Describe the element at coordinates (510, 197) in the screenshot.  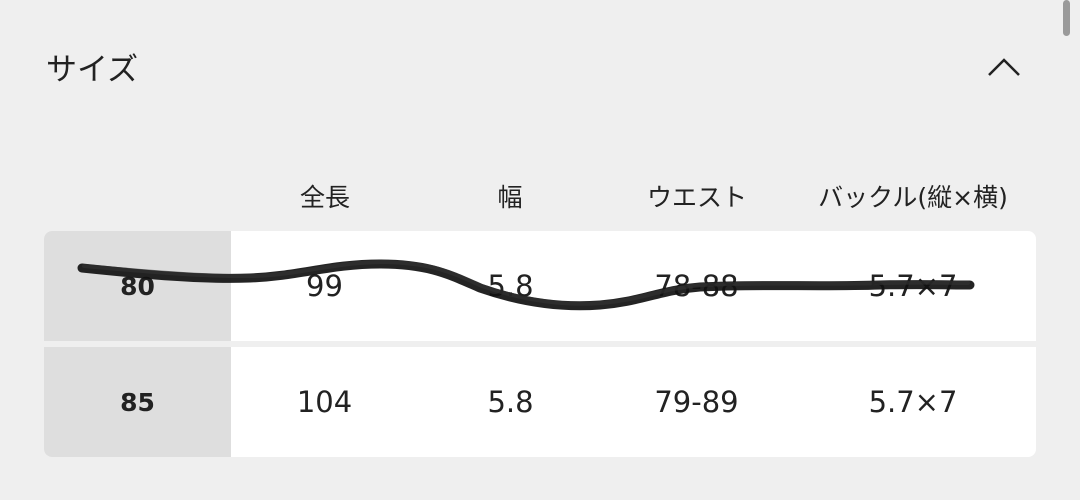
I see `column-header-width: 幅` at that location.